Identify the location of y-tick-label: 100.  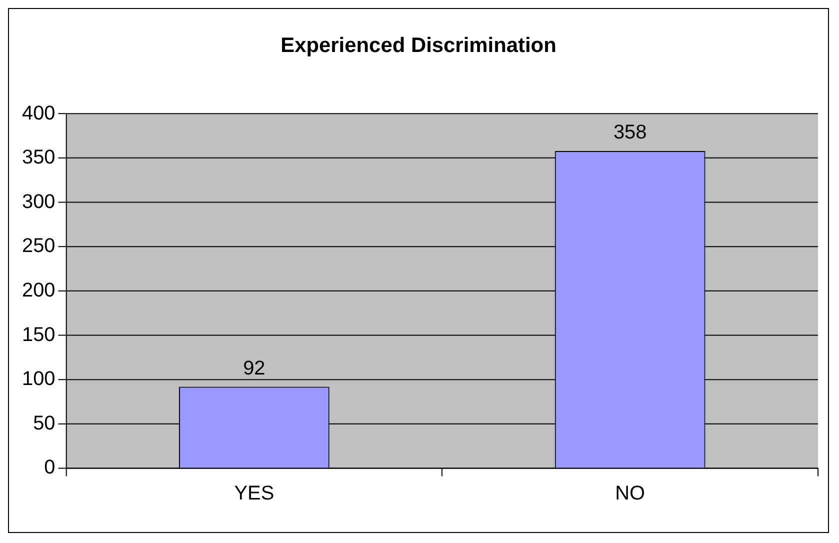
(39, 379).